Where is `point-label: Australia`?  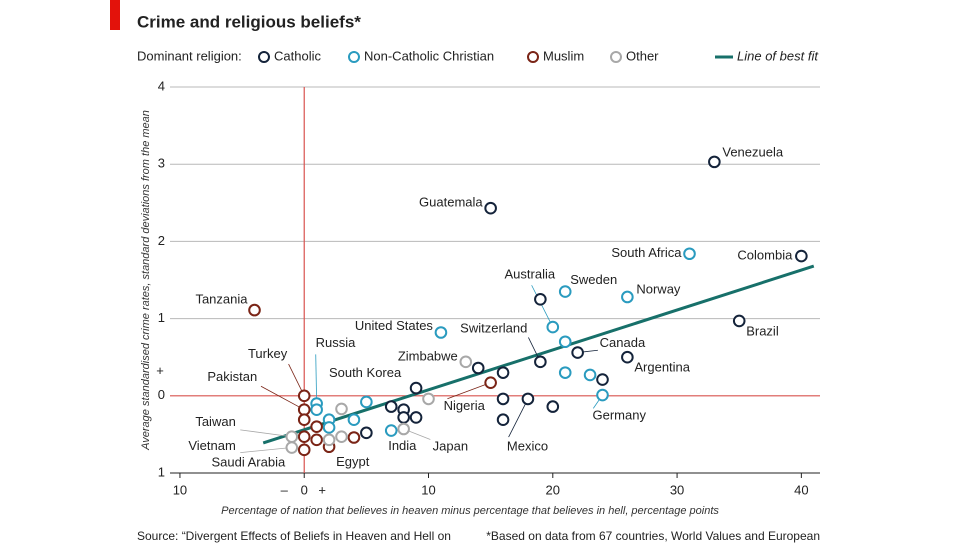
point-label: Australia is located at coordinates (530, 274).